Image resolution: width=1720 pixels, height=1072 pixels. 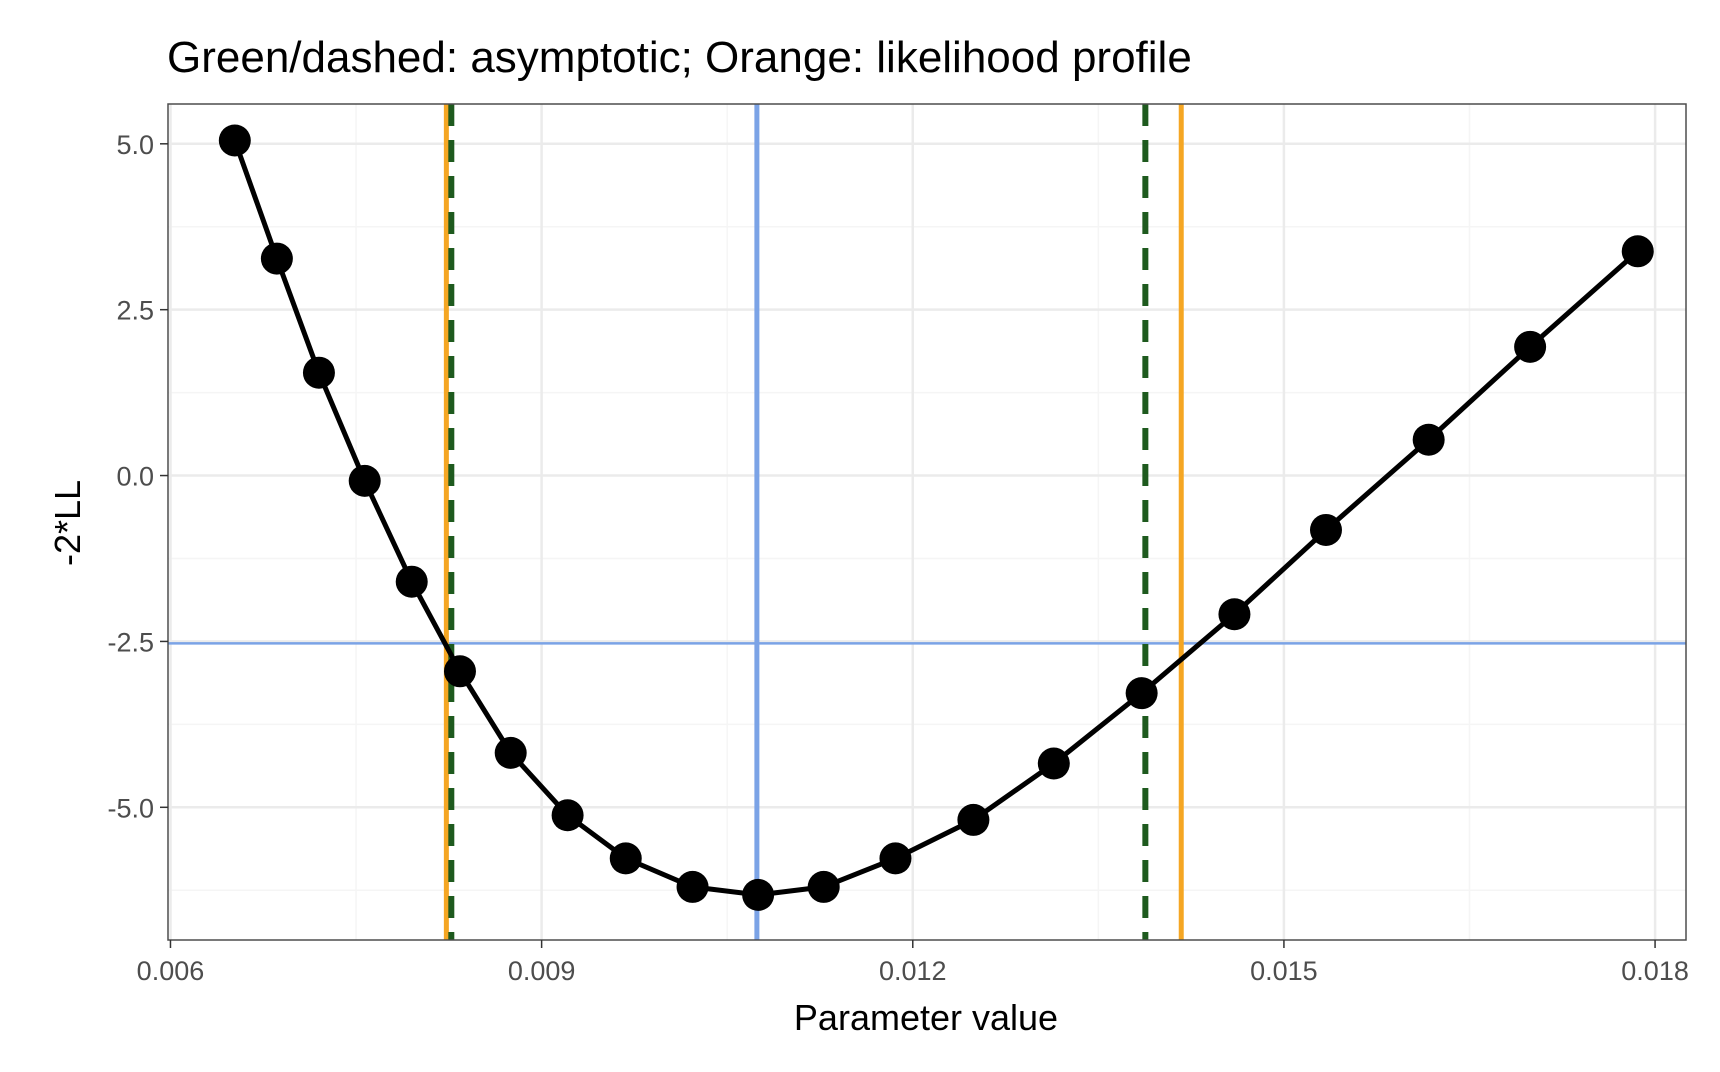 I want to click on y-axis-ticks: 5.0 2.5 0.0 -2.5 -5.0, so click(x=137, y=476).